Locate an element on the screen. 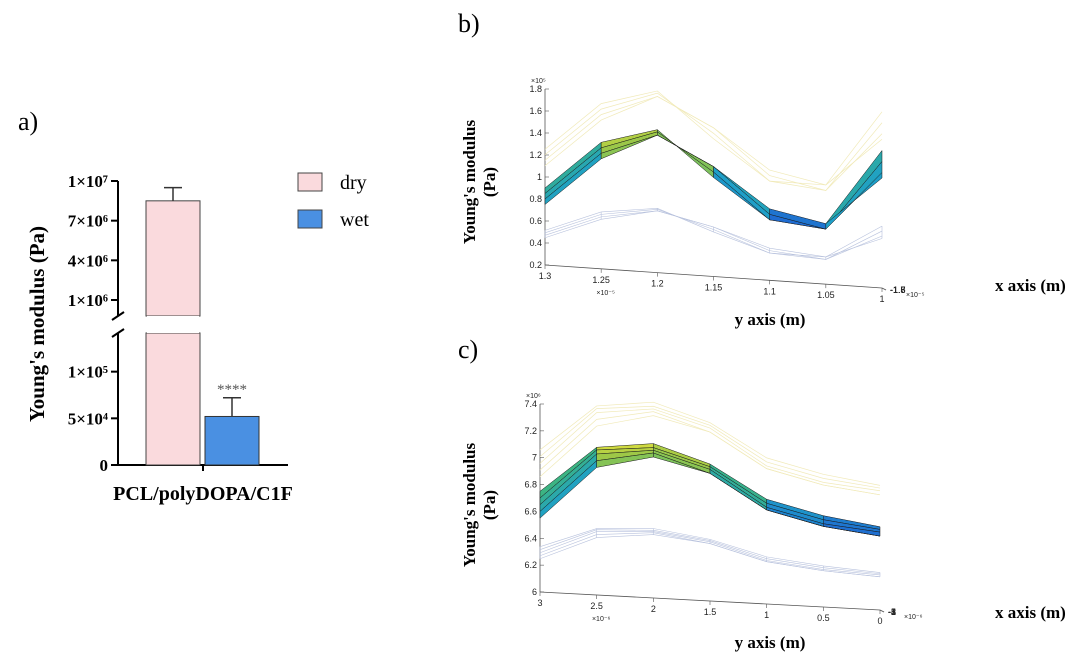 Image resolution: width=1082 pixels, height=655 pixels. y-tick-label: 1.25 is located at coordinates (601, 280).